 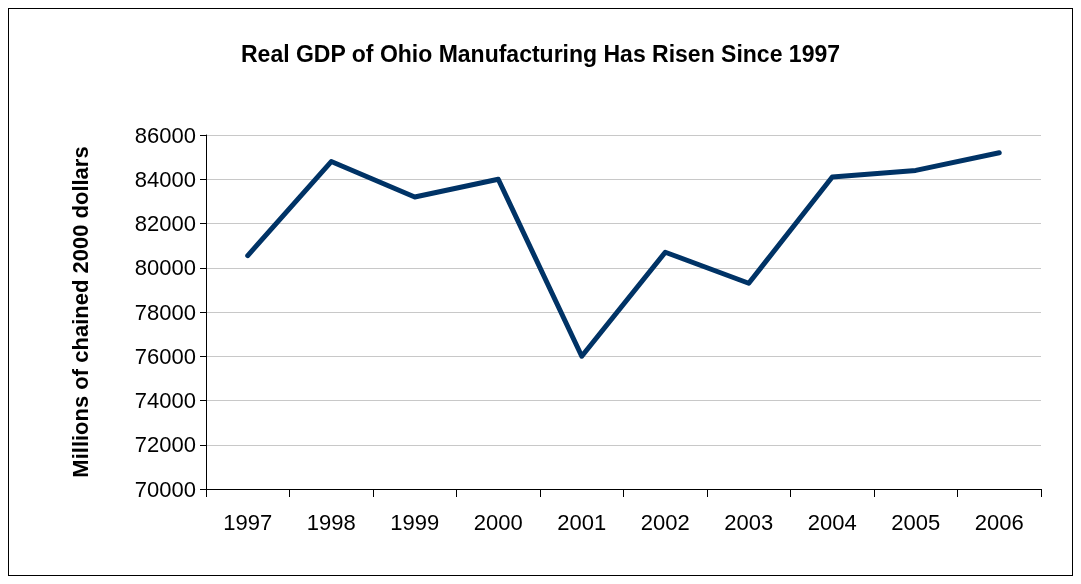 What do you see at coordinates (999, 522) in the screenshot?
I see `x-tick-label: 2006` at bounding box center [999, 522].